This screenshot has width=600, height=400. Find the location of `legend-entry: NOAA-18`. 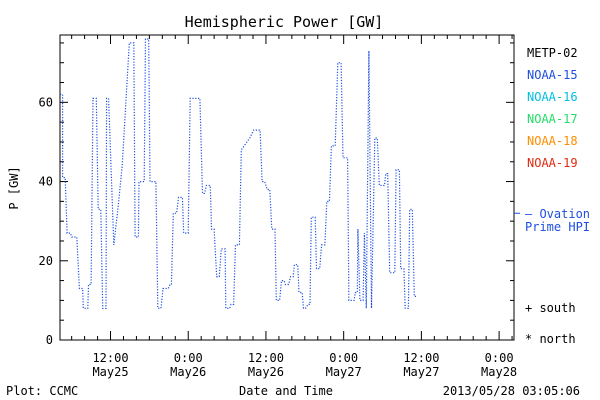

legend-entry: NOAA-18 is located at coordinates (552, 141).